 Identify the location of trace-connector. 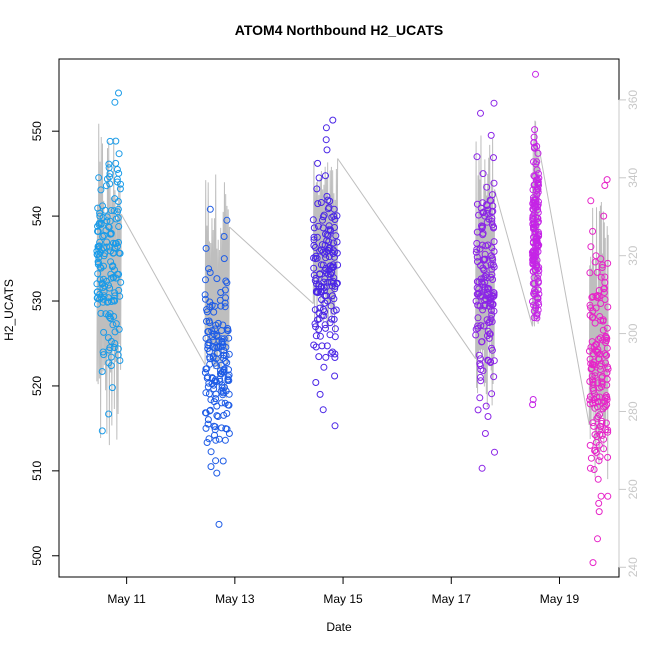
(407, 259).